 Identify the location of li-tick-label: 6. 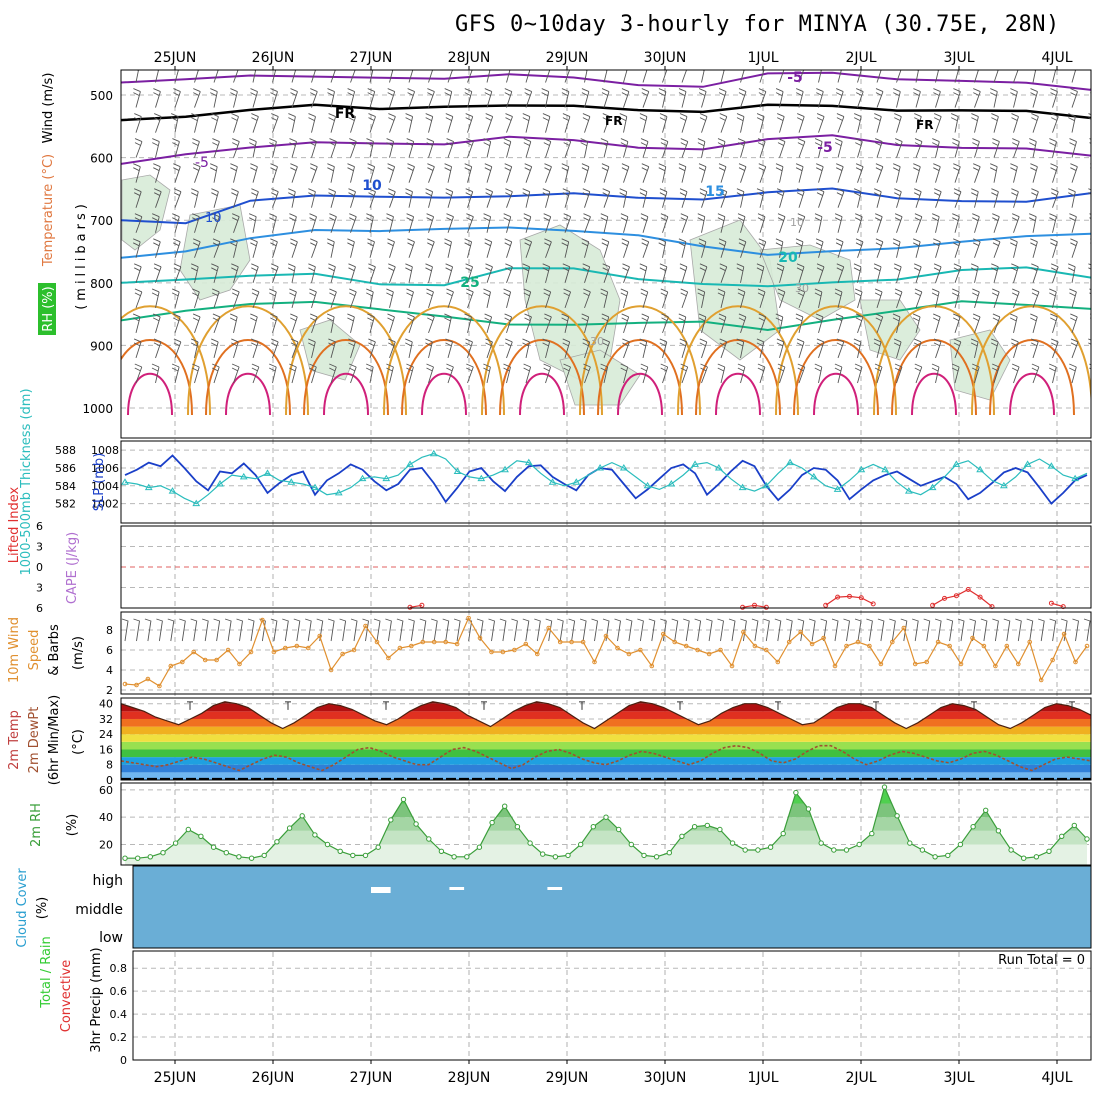
(39, 526).